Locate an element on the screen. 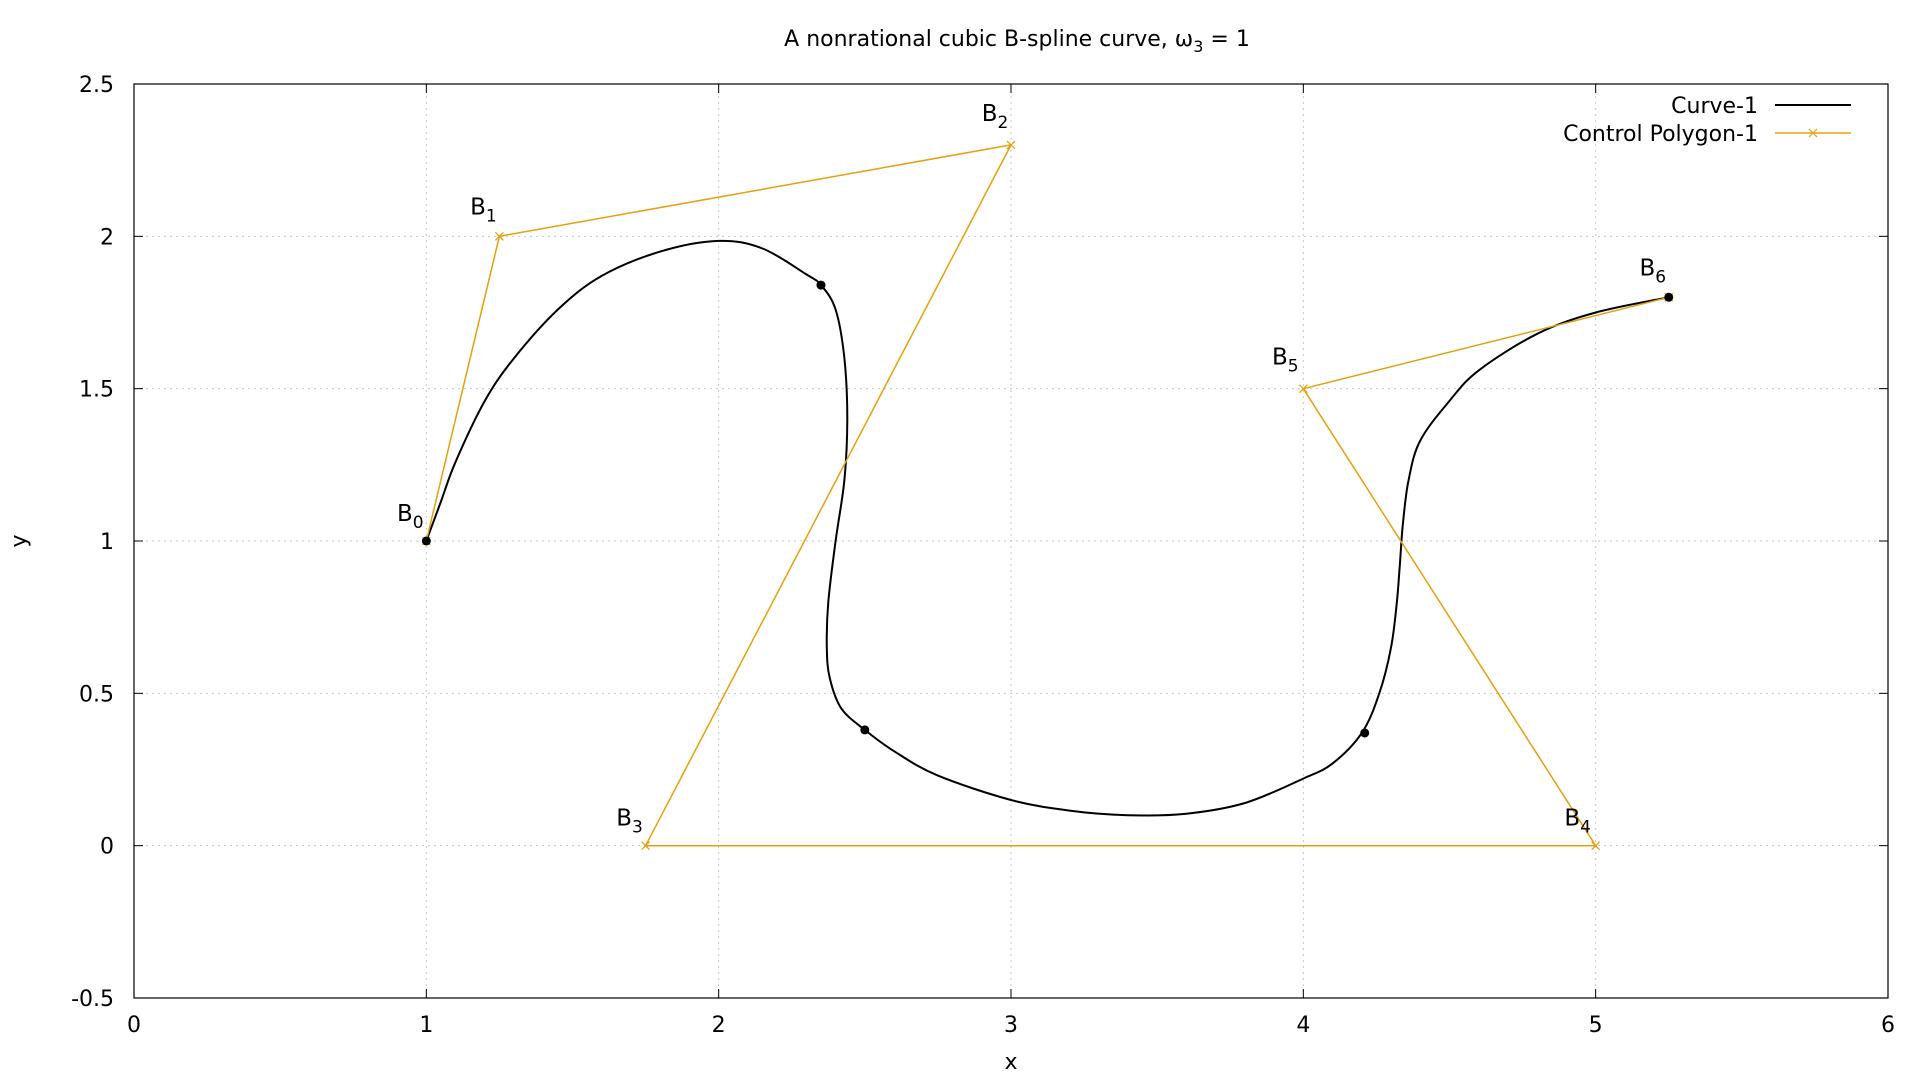 This screenshot has width=1920, height=1080. control-point-label-sub: 6 is located at coordinates (1660, 277).